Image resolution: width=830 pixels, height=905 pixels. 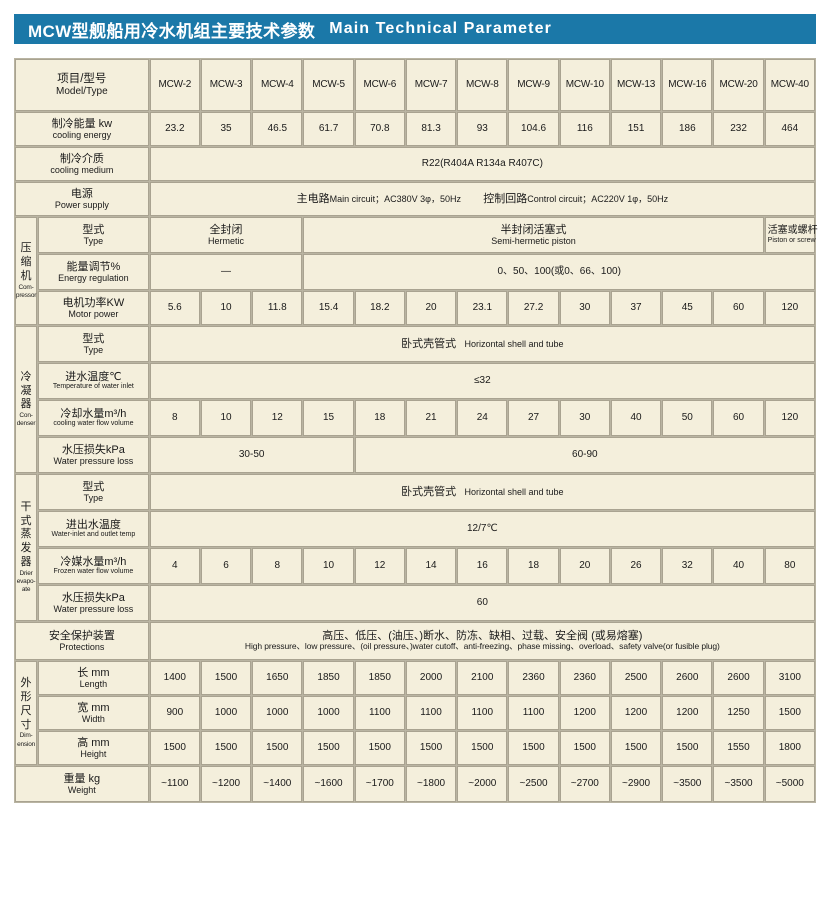 What do you see at coordinates (636, 129) in the screenshot?
I see `cell-cooling-energy-9: 151` at bounding box center [636, 129].